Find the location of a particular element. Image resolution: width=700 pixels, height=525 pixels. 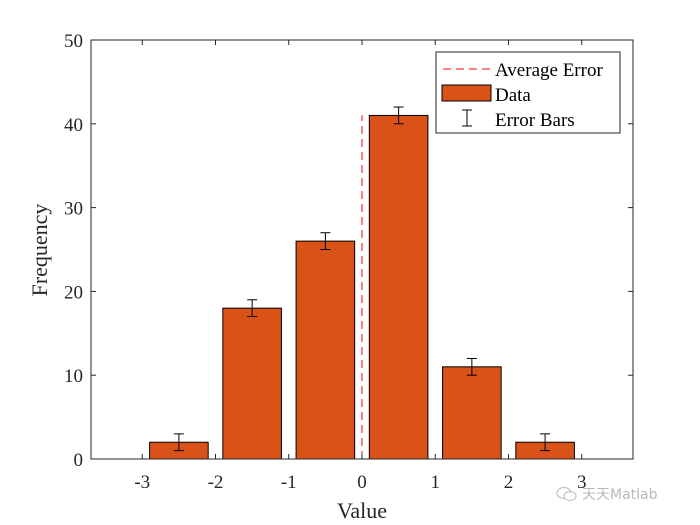

watermark-text: 天天Matlab is located at coordinates (620, 495).